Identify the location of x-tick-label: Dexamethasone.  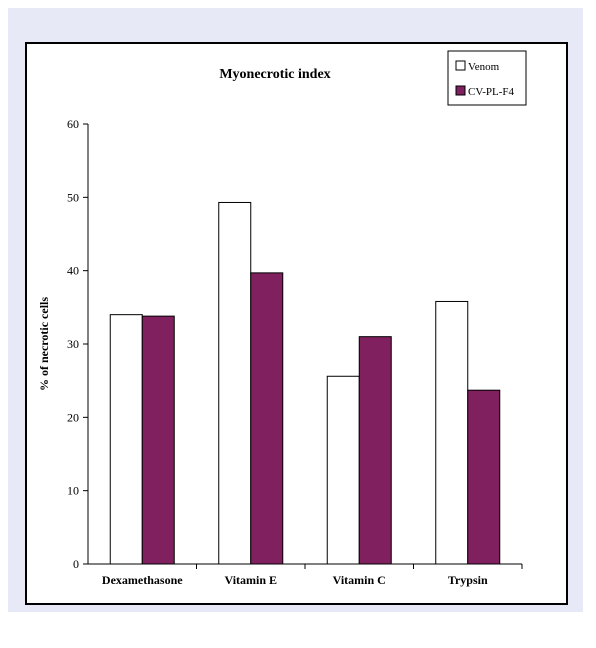
(142, 580).